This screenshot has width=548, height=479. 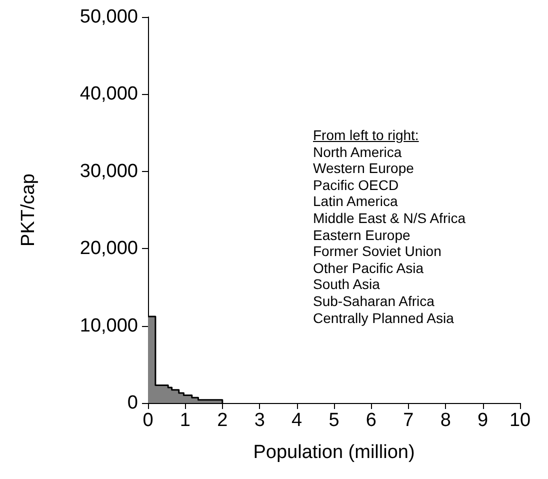 I want to click on annotation: North America, so click(x=358, y=152).